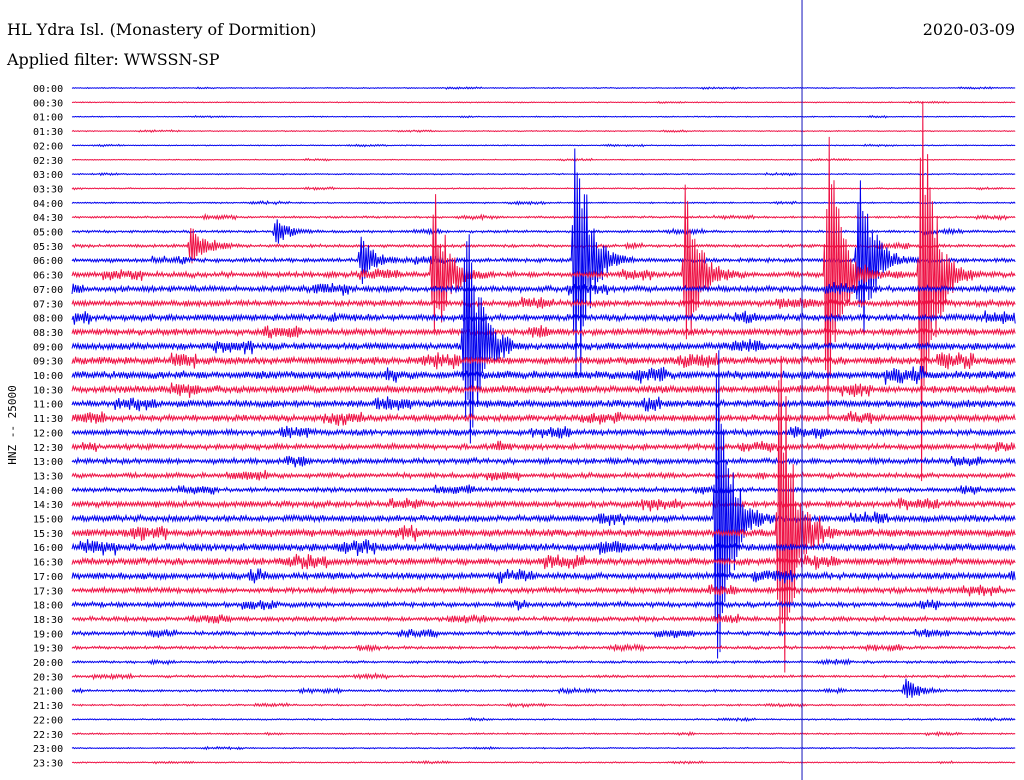  Describe the element at coordinates (48, 247) in the screenshot. I see `row-label: 05:30` at that location.